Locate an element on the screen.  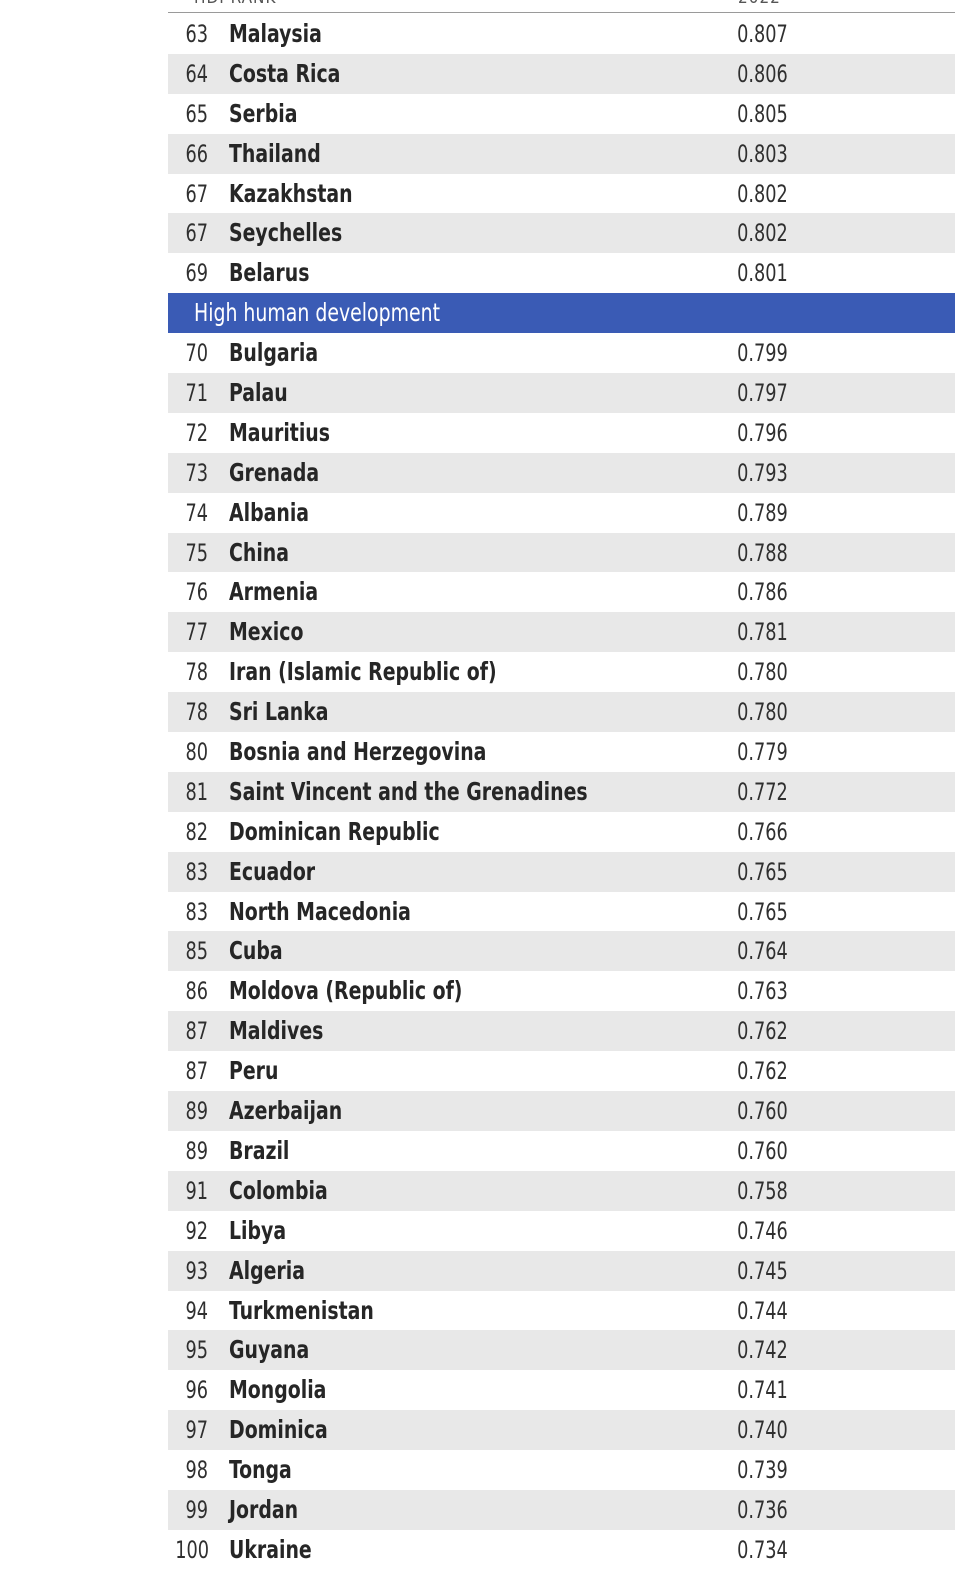
table-row: 75 China 0.788 is located at coordinates (561, 552).